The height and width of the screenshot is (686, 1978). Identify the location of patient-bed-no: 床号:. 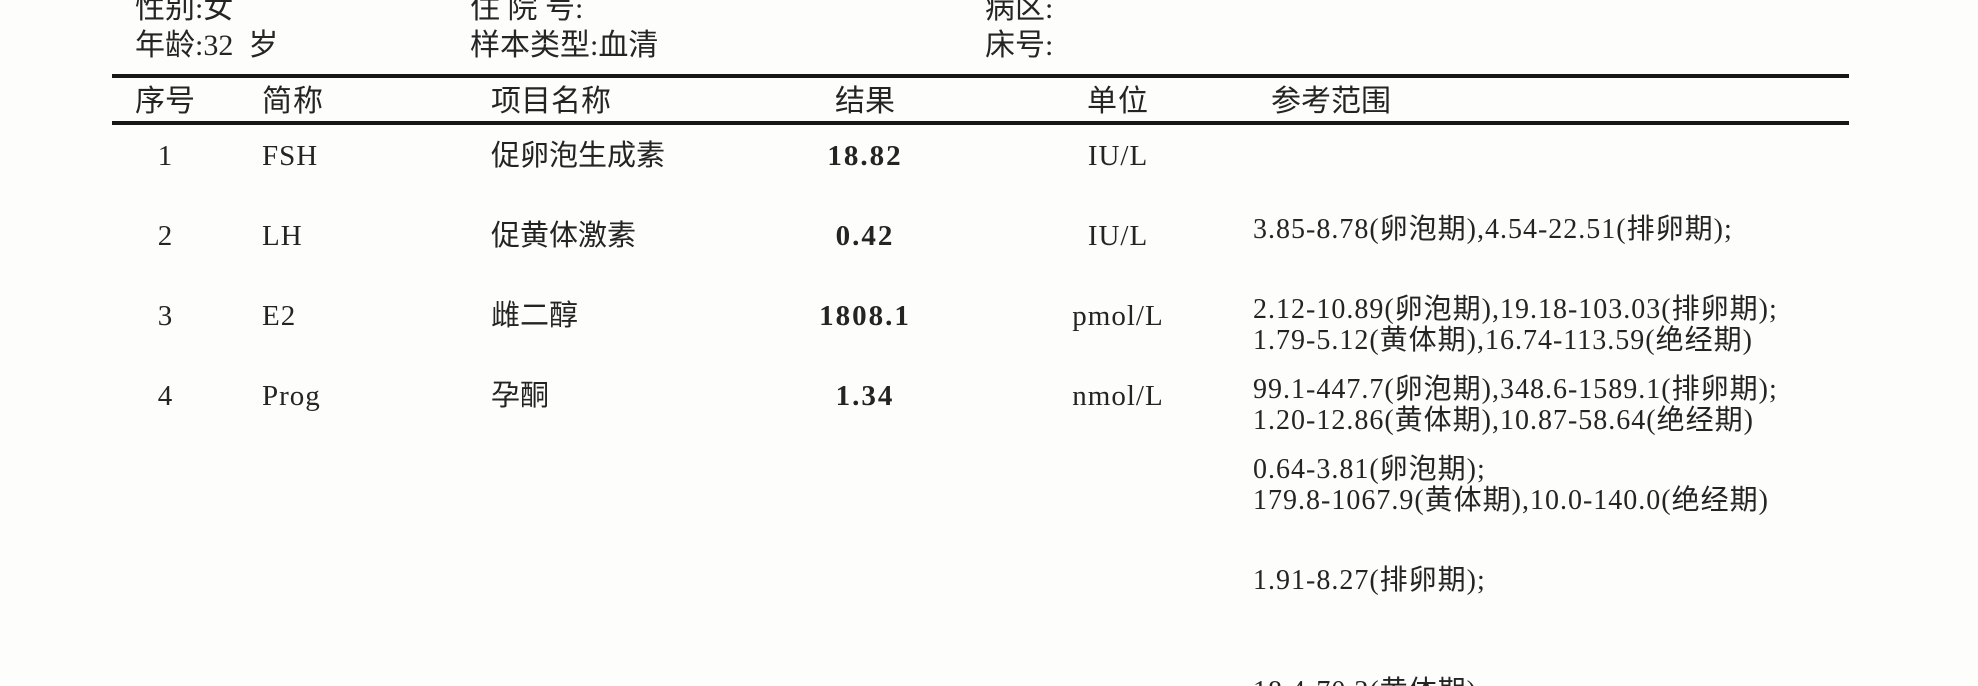
(1019, 45).